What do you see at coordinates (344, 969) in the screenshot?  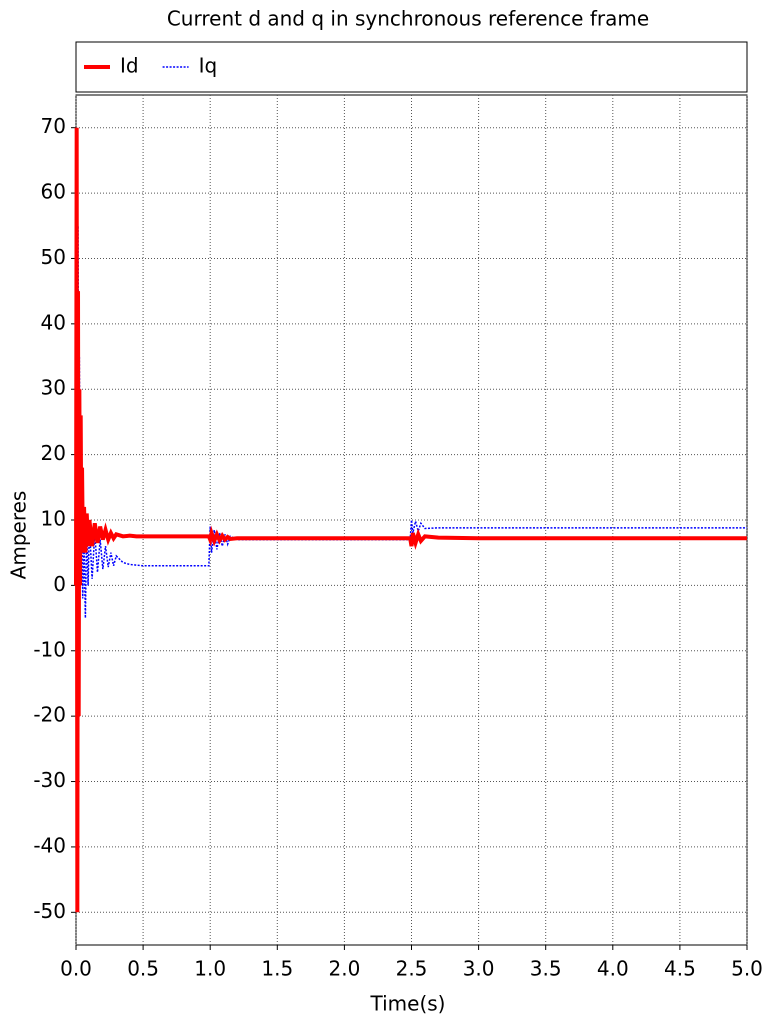 I see `x-tick-label: 2.0` at bounding box center [344, 969].